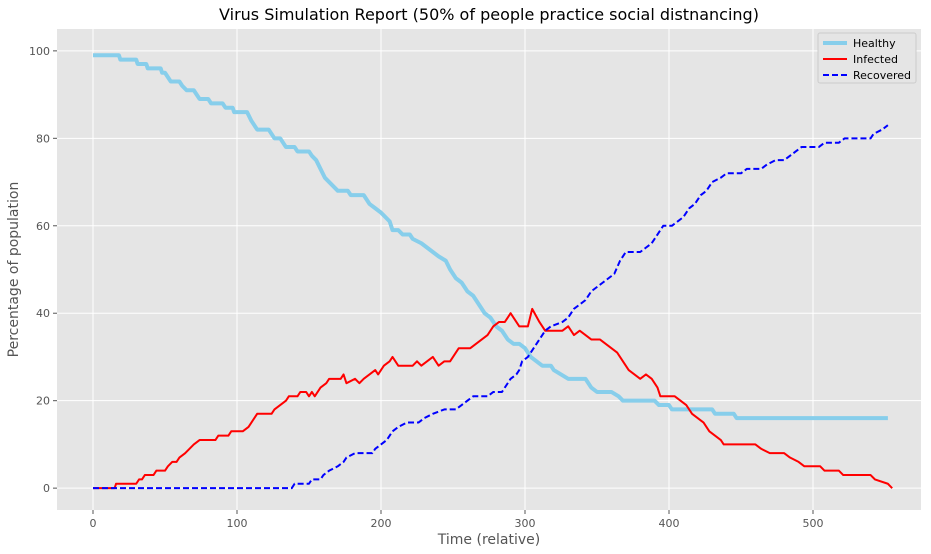 Image resolution: width=931 pixels, height=554 pixels. Describe the element at coordinates (669, 523) in the screenshot. I see `x-tick-label: 400` at that location.